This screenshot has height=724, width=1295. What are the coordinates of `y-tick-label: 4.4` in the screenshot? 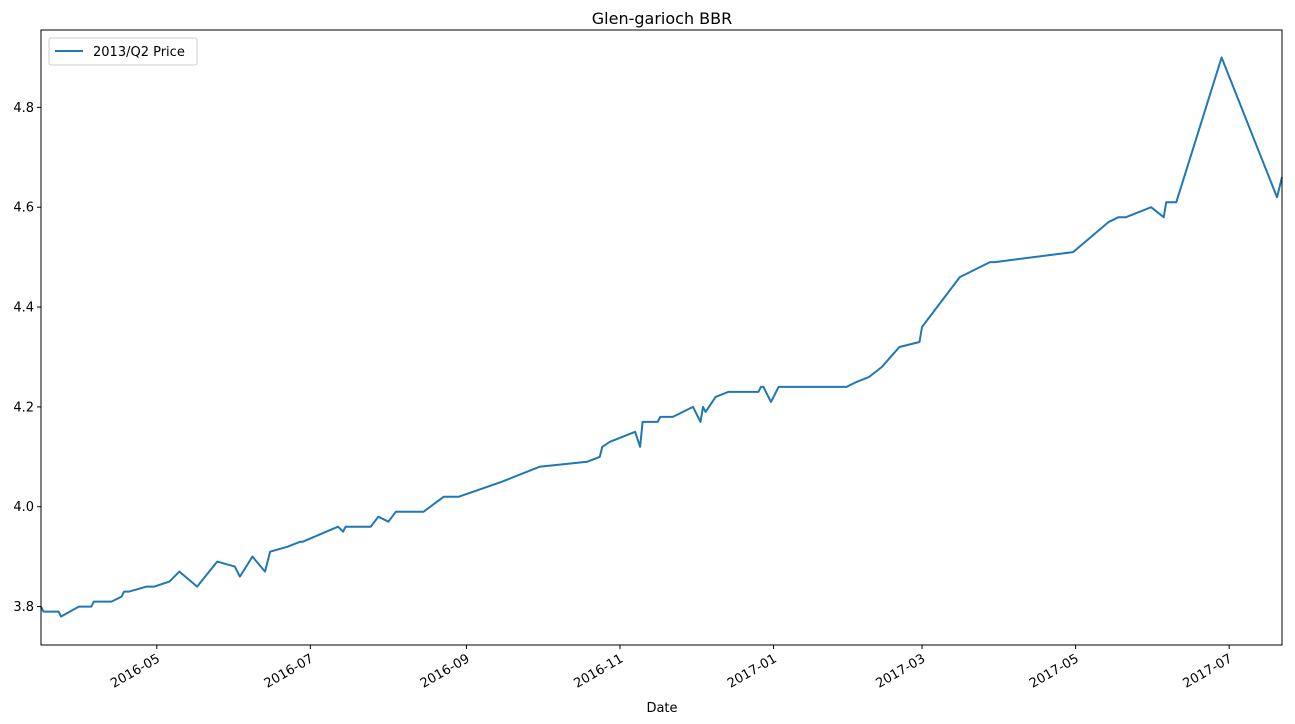 It's located at (23, 308).